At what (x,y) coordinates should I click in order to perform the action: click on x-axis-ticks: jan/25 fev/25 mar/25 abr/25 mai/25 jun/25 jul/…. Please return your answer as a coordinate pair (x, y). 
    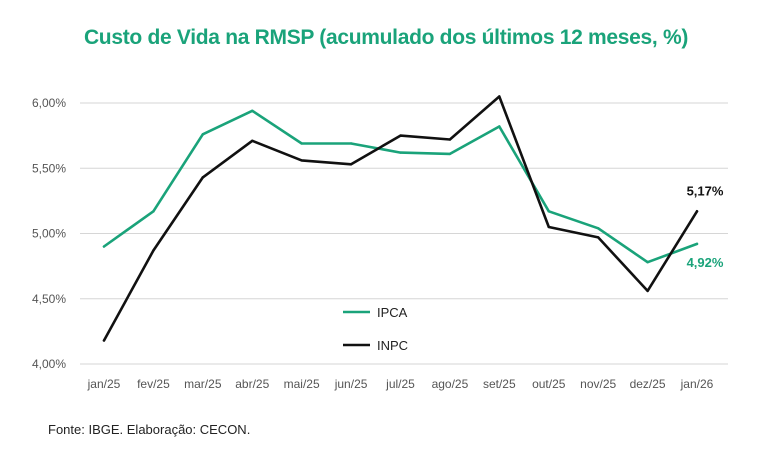
    Looking at the image, I should click on (400, 384).